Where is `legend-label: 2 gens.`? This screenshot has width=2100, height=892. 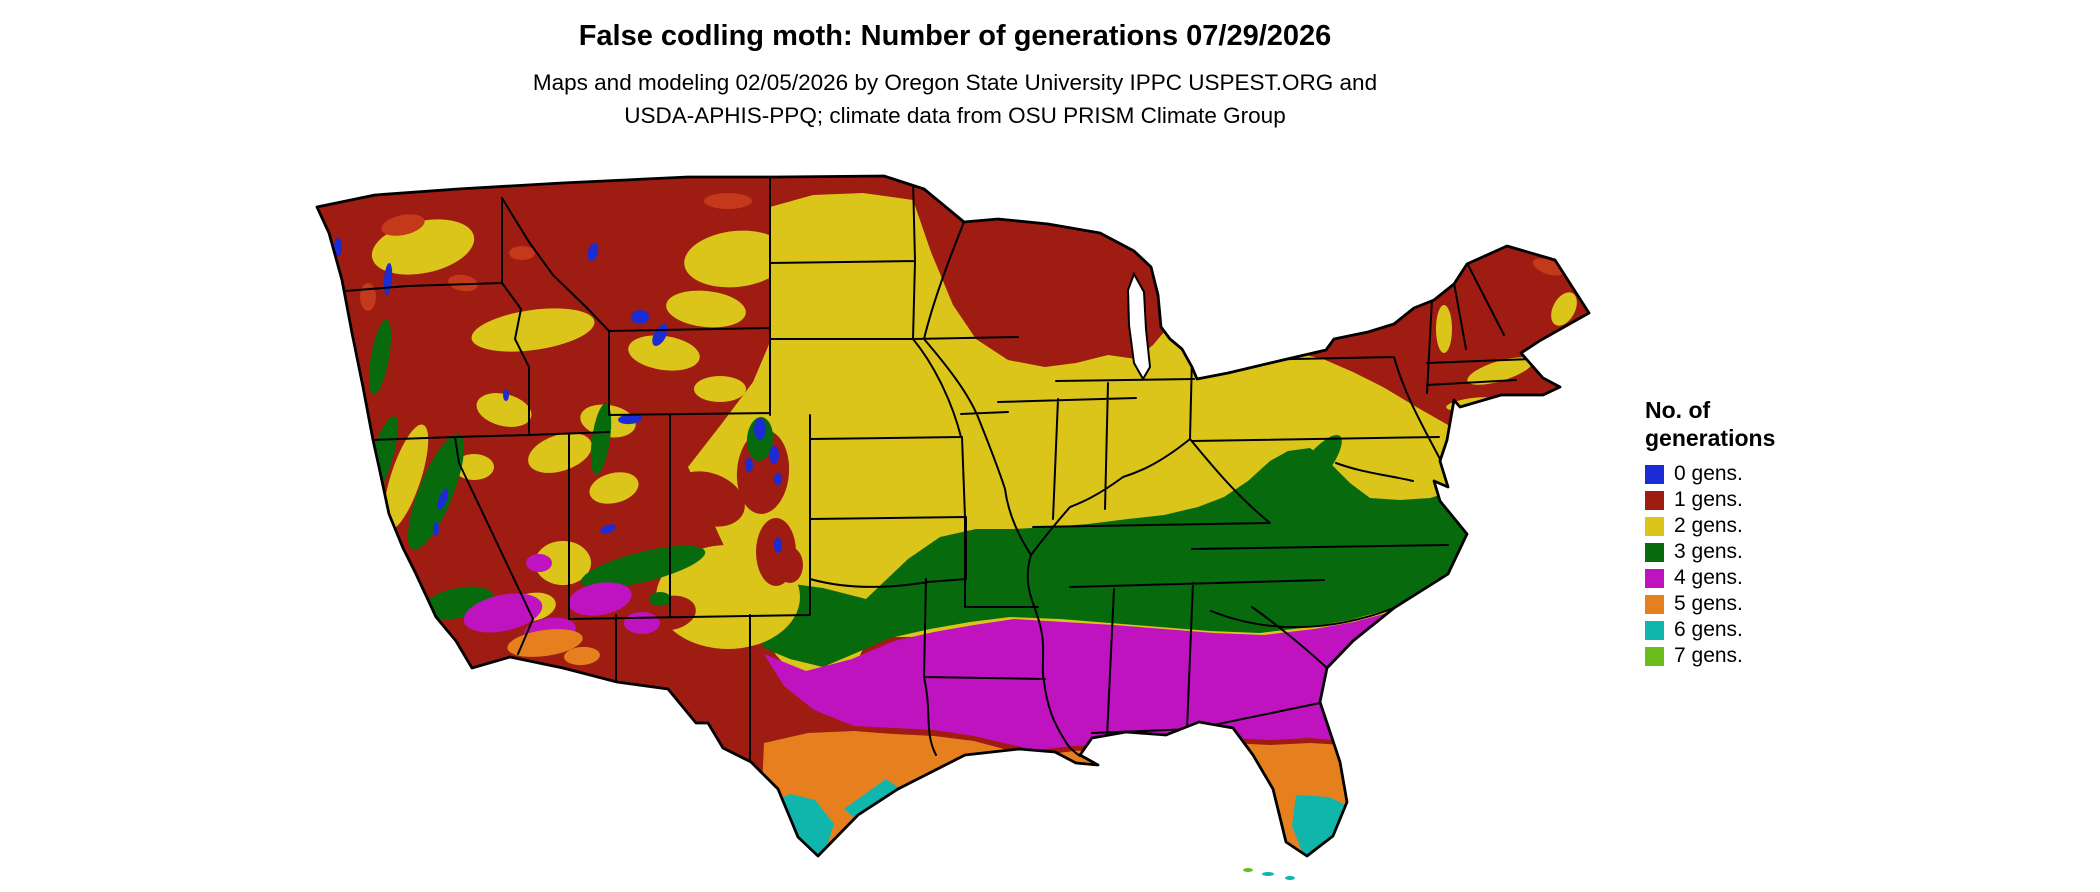
legend-label: 2 gens. is located at coordinates (1708, 525).